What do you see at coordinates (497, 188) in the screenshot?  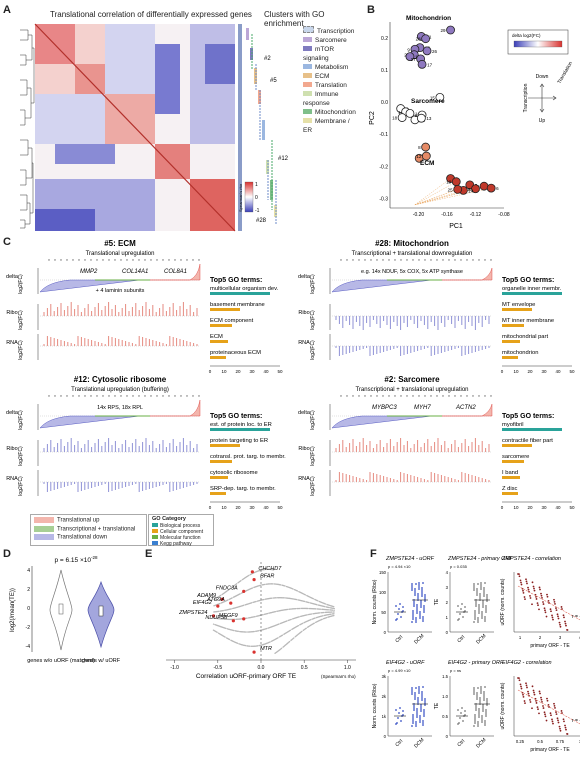 I see `pca-point-label: 6` at bounding box center [497, 188].